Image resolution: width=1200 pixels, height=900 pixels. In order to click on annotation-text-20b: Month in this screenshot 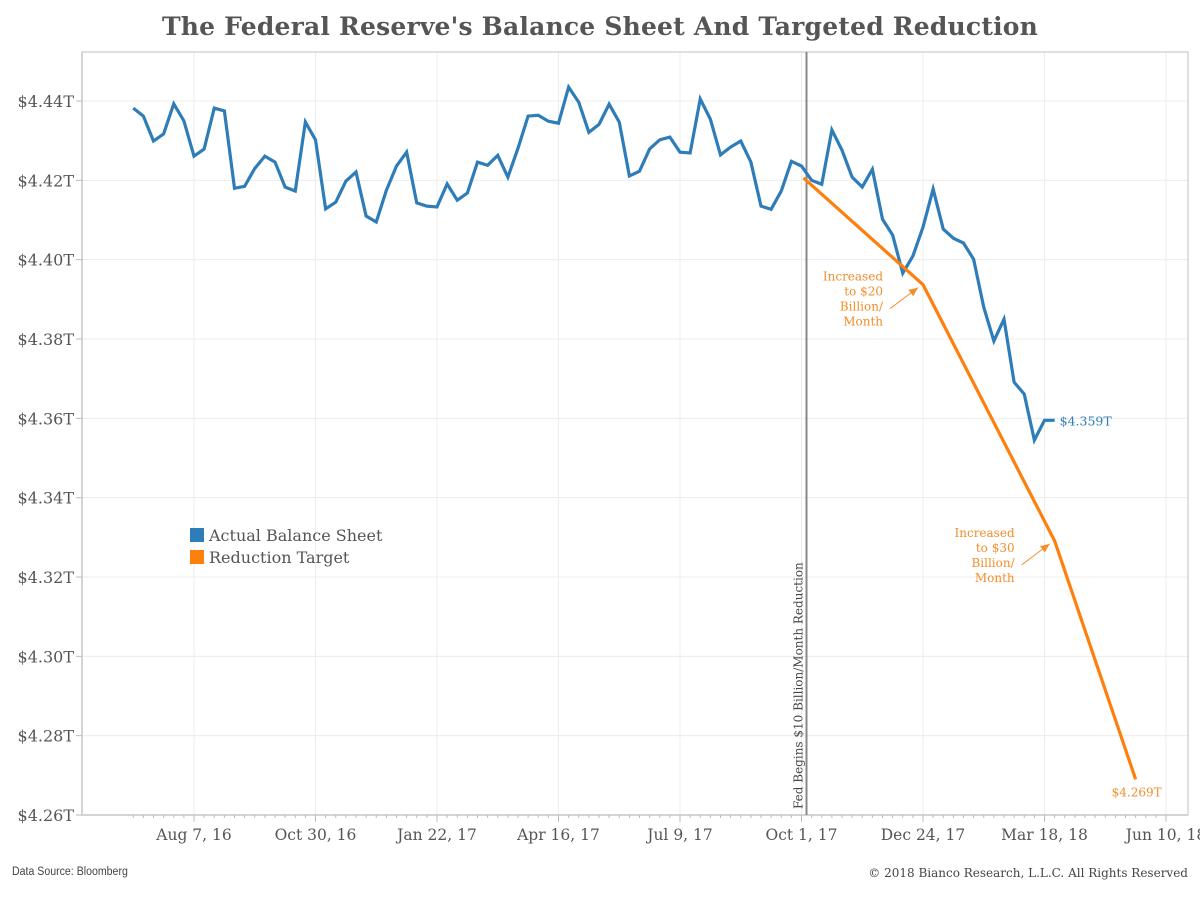, I will do `click(863, 322)`.